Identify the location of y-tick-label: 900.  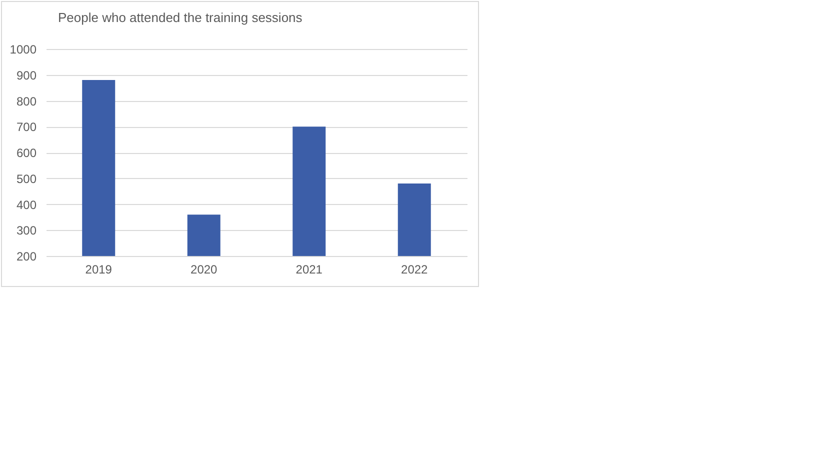
(26, 75).